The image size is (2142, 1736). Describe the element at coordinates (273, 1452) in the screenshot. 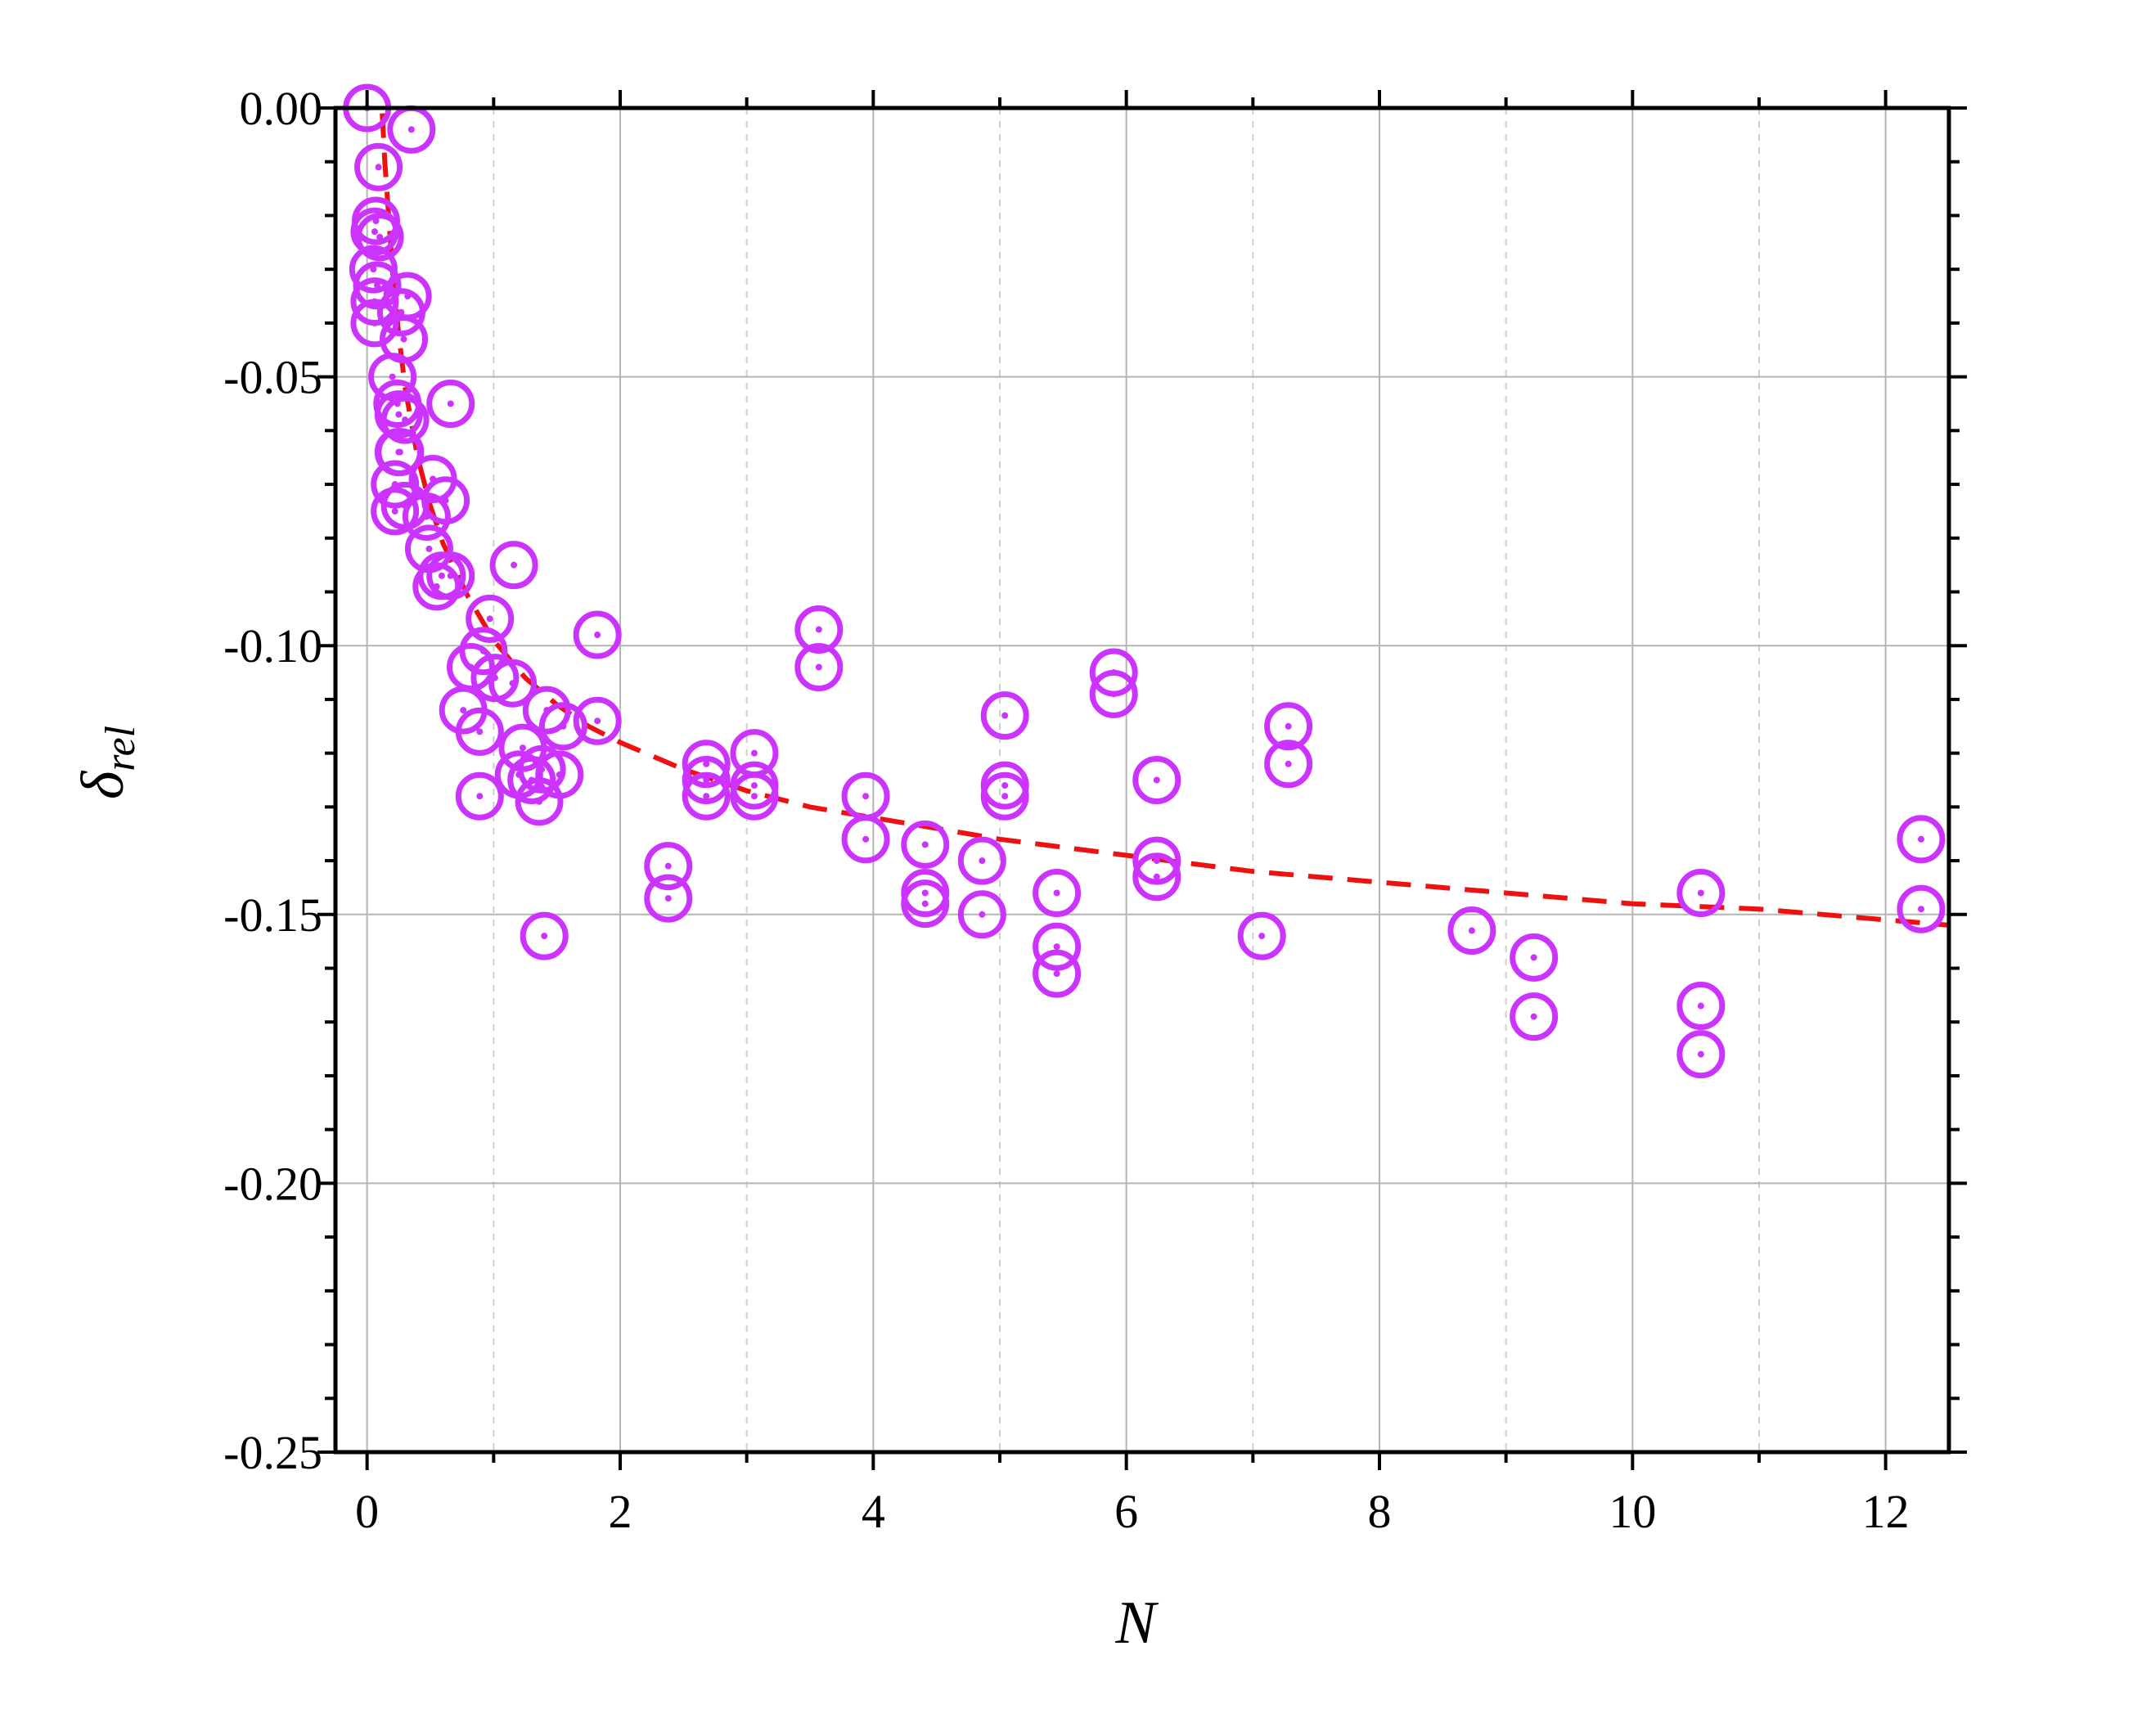

I see `y-tick-label: -0.25` at that location.